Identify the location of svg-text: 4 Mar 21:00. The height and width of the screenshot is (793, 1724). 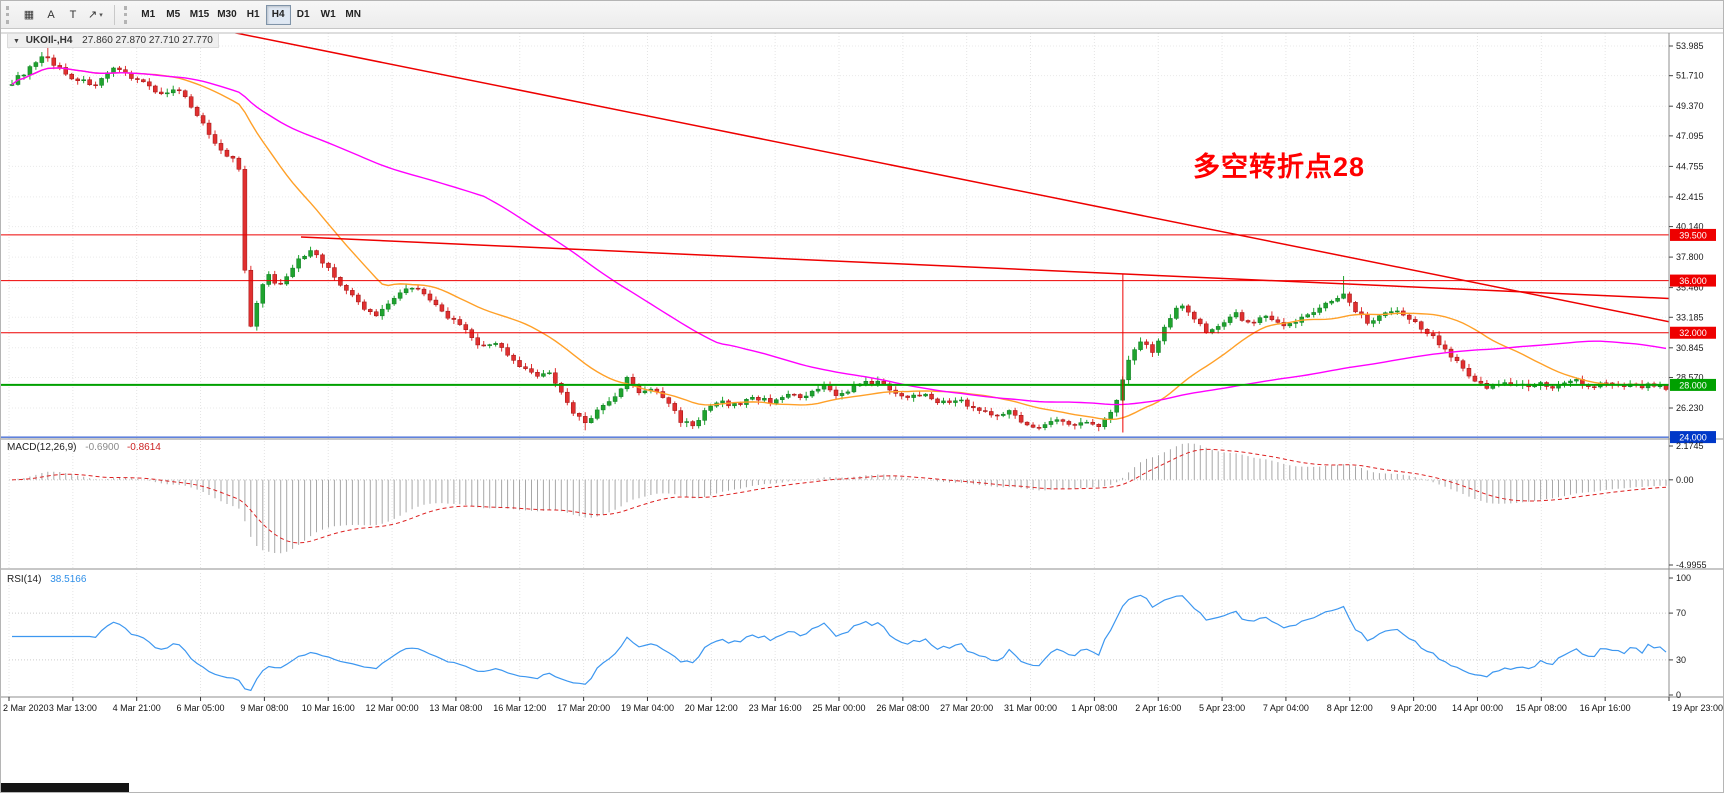
(137, 708).